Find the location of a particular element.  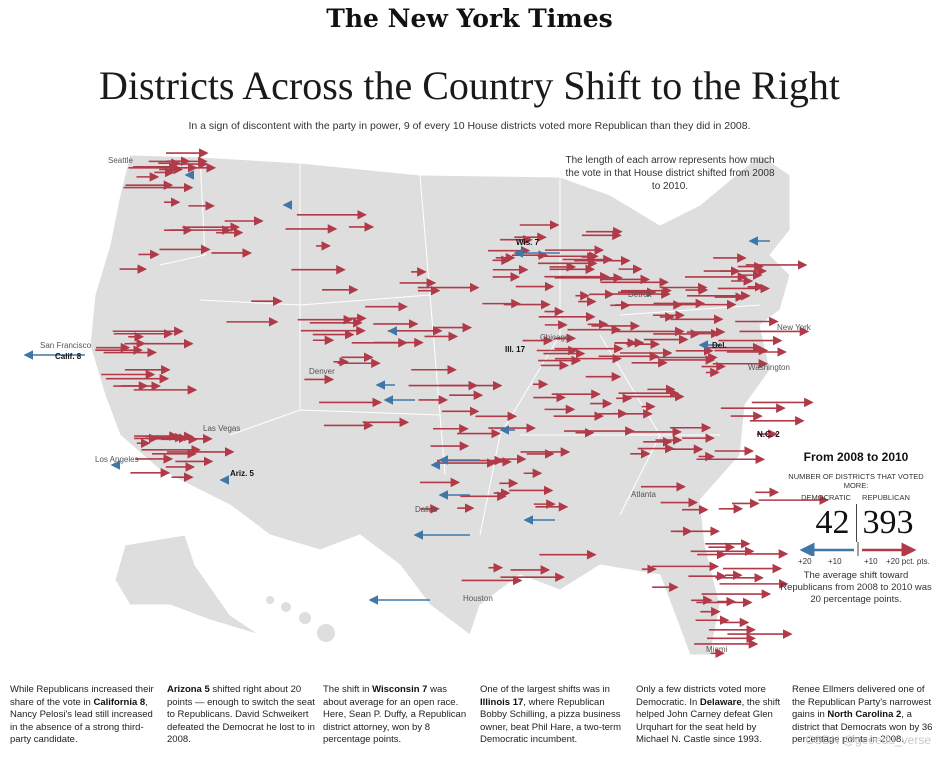

district-wis-7: Wis. 7 is located at coordinates (528, 242).